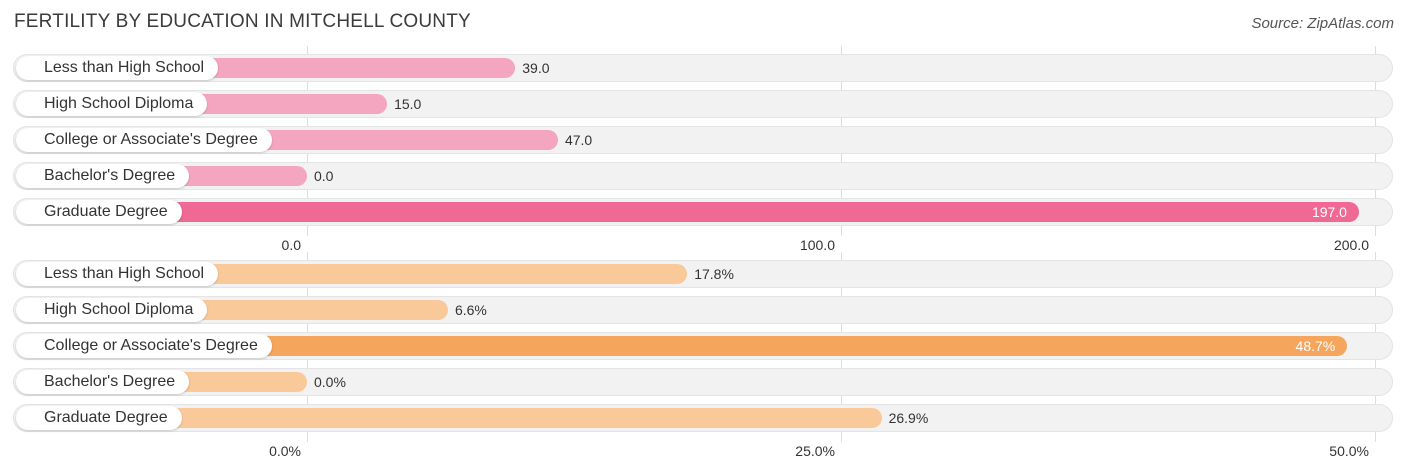  I want to click on value-label: 26.9%, so click(908, 418).